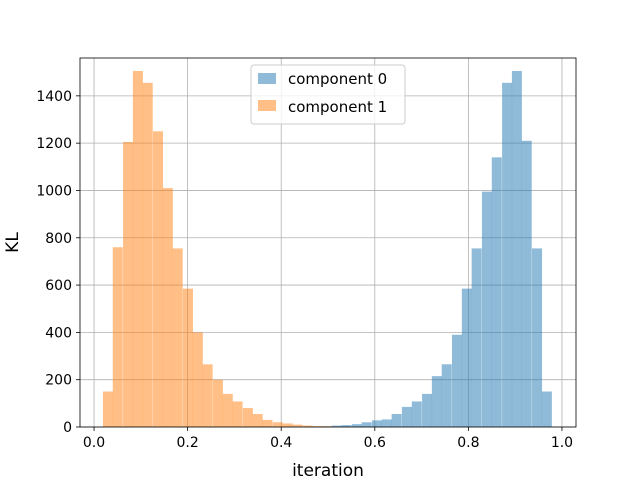  Describe the element at coordinates (54, 191) in the screenshot. I see `y-tick-label: 1000` at that location.